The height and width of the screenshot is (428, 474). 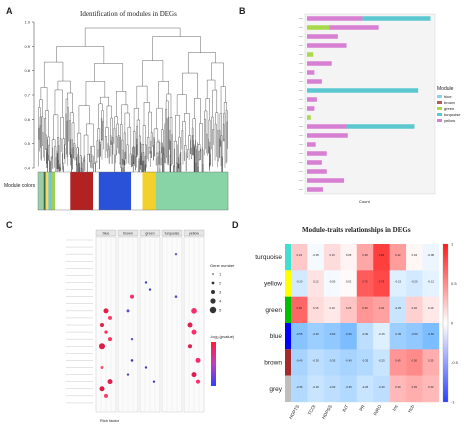 I want to click on facet-label: green, so click(x=149, y=234).